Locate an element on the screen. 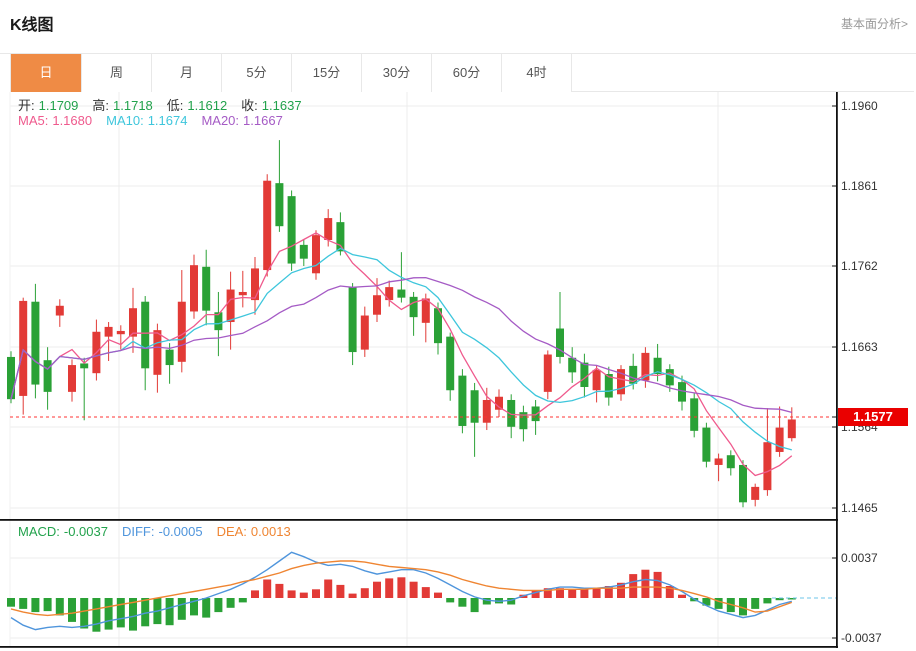  tab-60分: 60分 is located at coordinates (467, 73).